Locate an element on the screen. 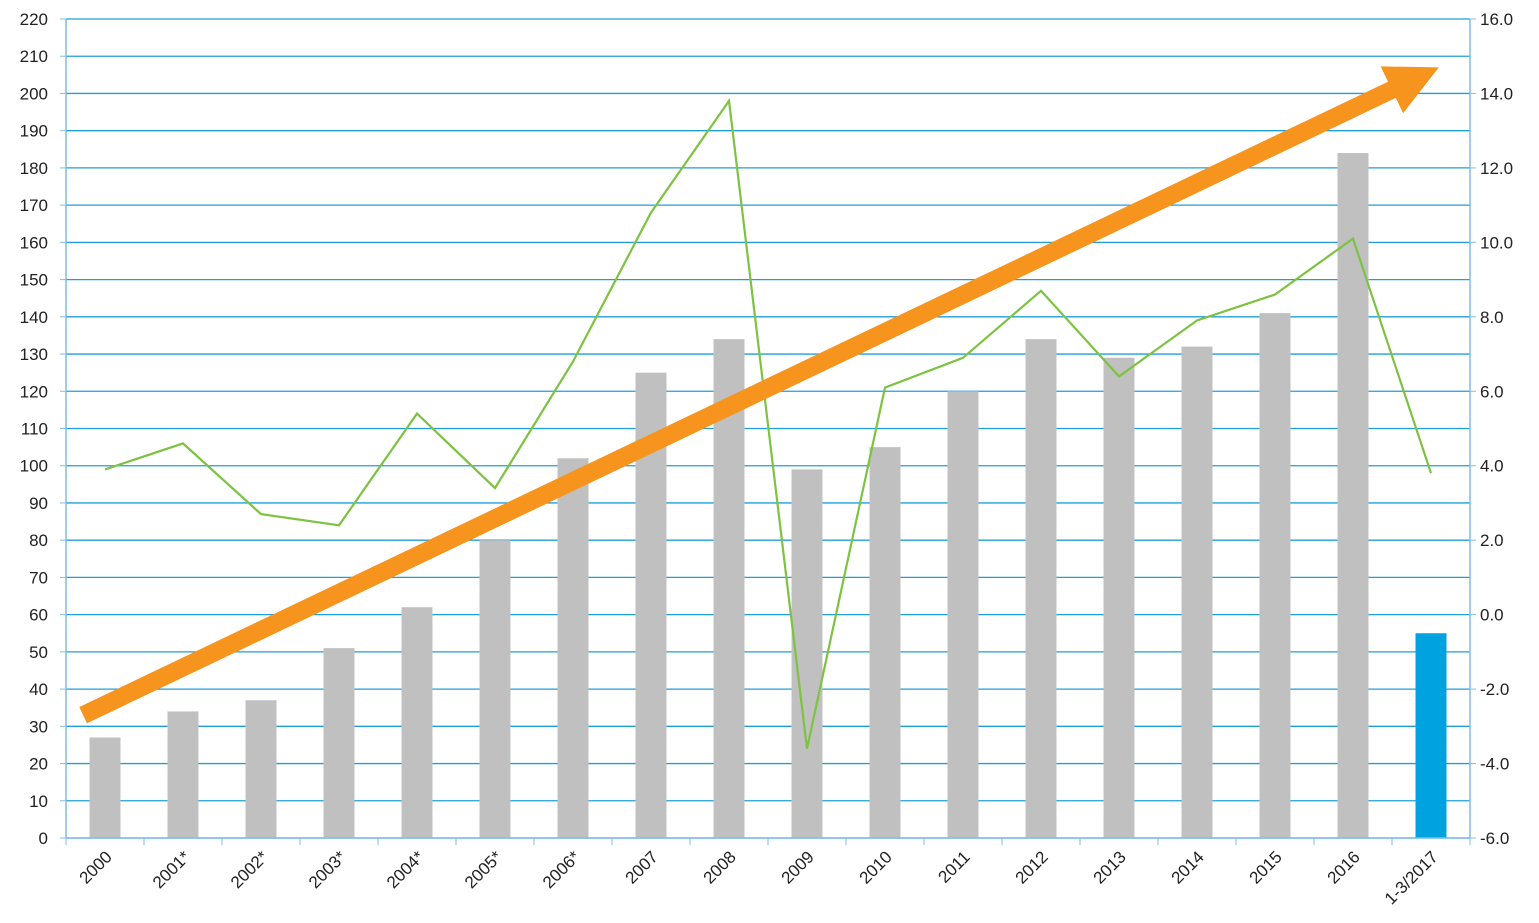 The height and width of the screenshot is (923, 1539). x-tick-label: 2015 is located at coordinates (1266, 867).